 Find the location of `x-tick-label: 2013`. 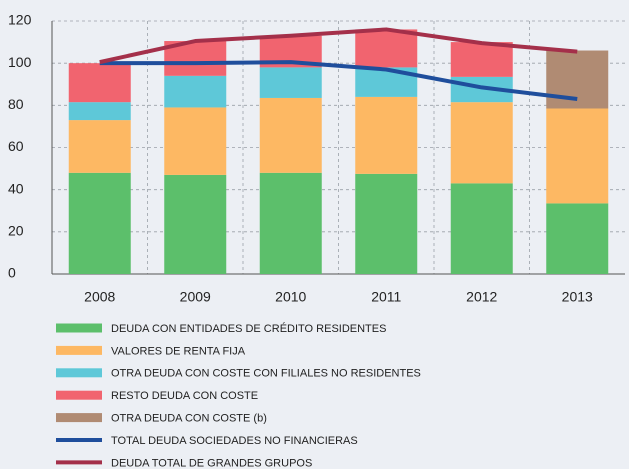

x-tick-label: 2013 is located at coordinates (577, 297).